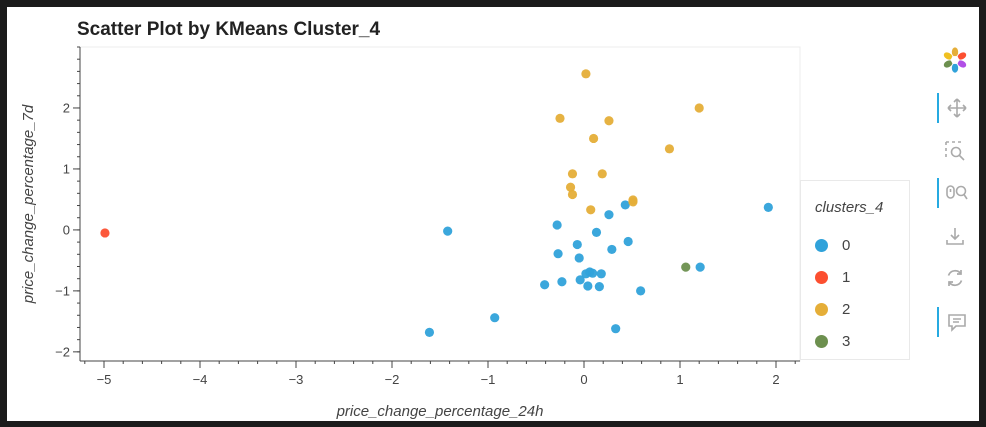 Image resolution: width=986 pixels, height=427 pixels. I want to click on x-tick-label: −1, so click(488, 379).